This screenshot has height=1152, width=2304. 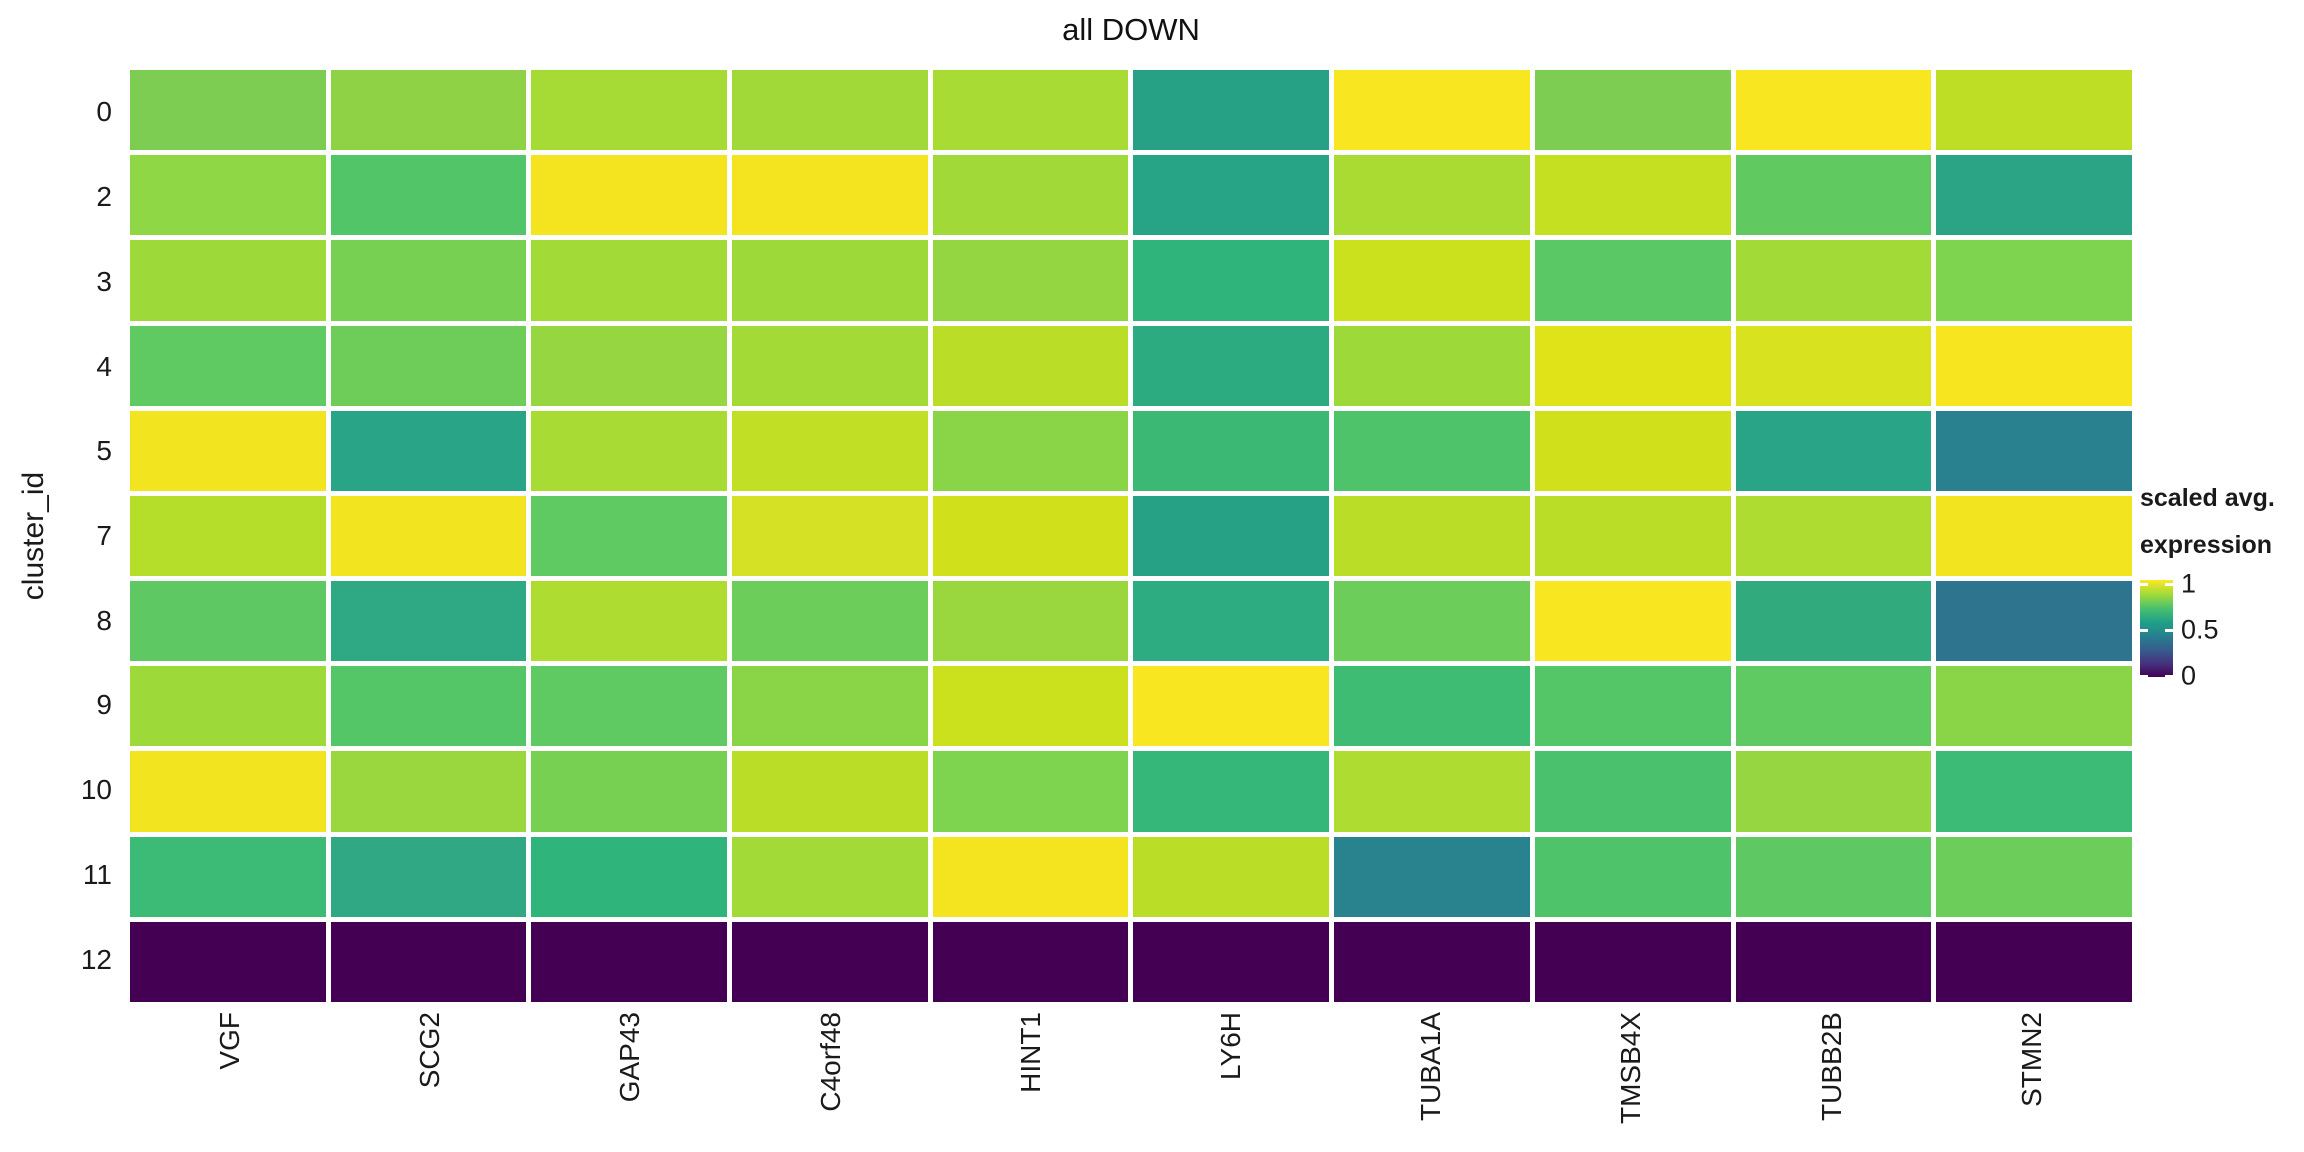 What do you see at coordinates (97, 874) in the screenshot?
I see `y-tick-label: 11` at bounding box center [97, 874].